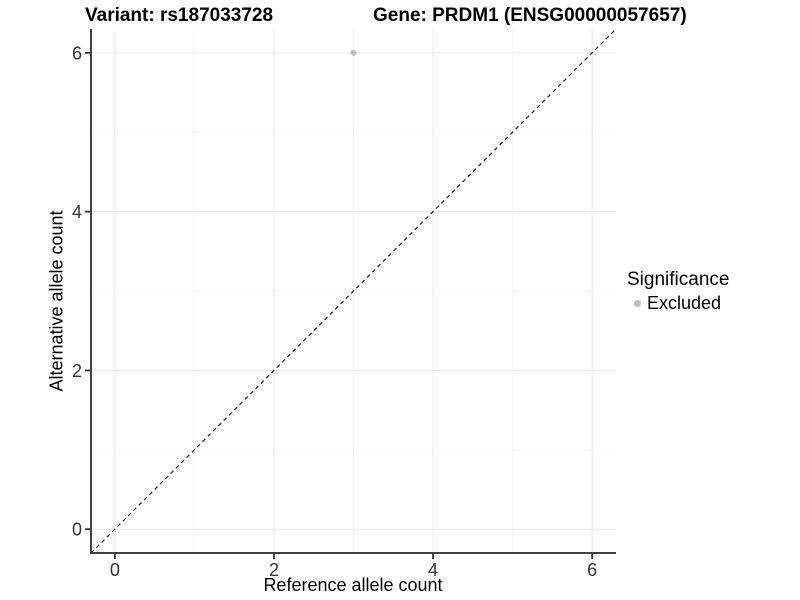 The image size is (800, 600). What do you see at coordinates (77, 53) in the screenshot?
I see `y-tick-label: 6` at bounding box center [77, 53].